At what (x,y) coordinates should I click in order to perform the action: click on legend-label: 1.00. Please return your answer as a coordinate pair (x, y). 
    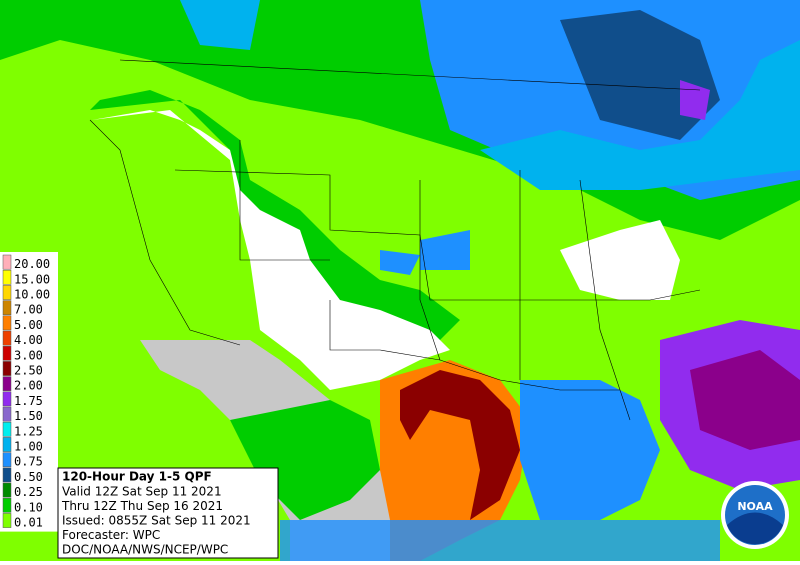
    Looking at the image, I should click on (28, 447).